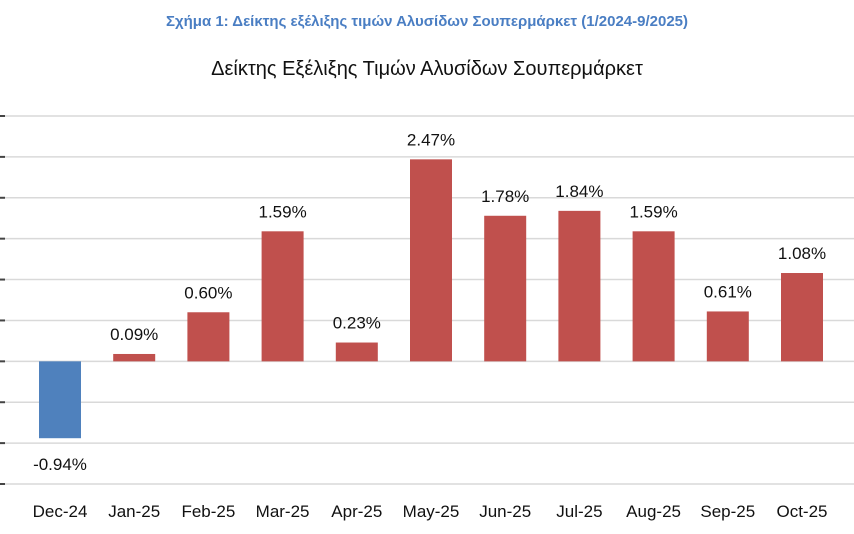  I want to click on x-tick-label-sep-25: Sep-25, so click(727, 511).